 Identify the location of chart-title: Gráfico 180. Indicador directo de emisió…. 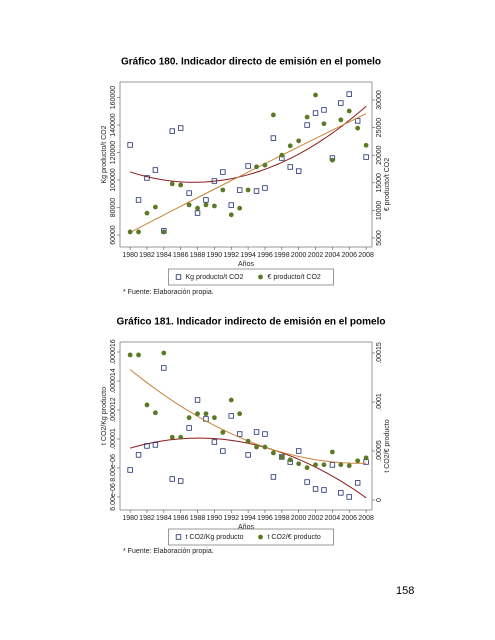
(251, 62).